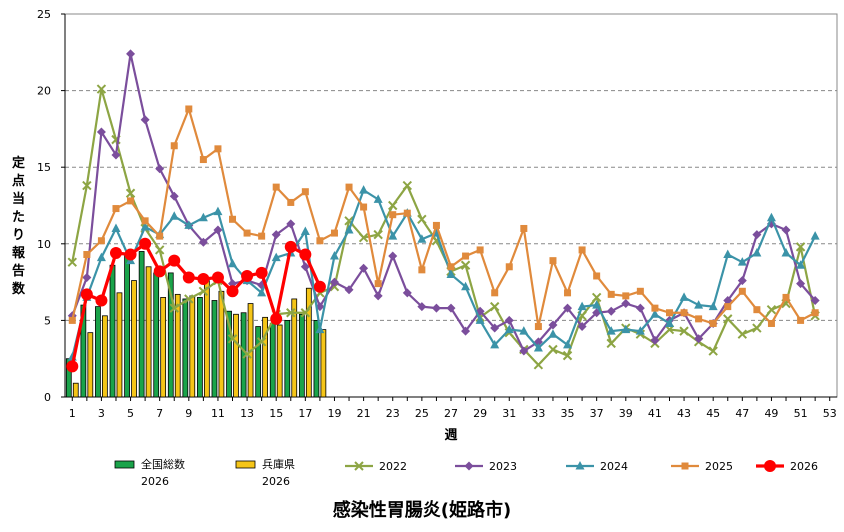 The image size is (844, 532). I want to click on x-tick-label: 27, so click(451, 413).